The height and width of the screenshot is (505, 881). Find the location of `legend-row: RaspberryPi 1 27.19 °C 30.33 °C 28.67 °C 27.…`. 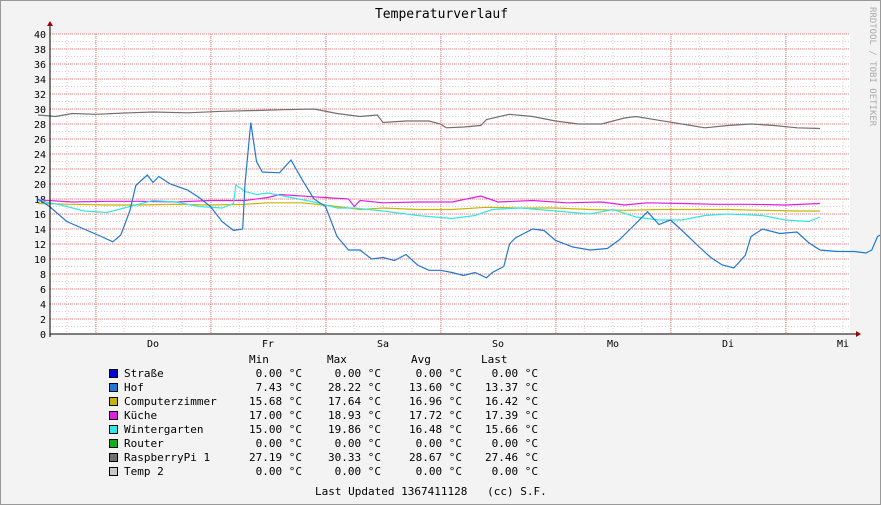

legend-row: RaspberryPi 1 27.19 °C 30.33 °C 28.67 °C 27.… is located at coordinates (329, 458).